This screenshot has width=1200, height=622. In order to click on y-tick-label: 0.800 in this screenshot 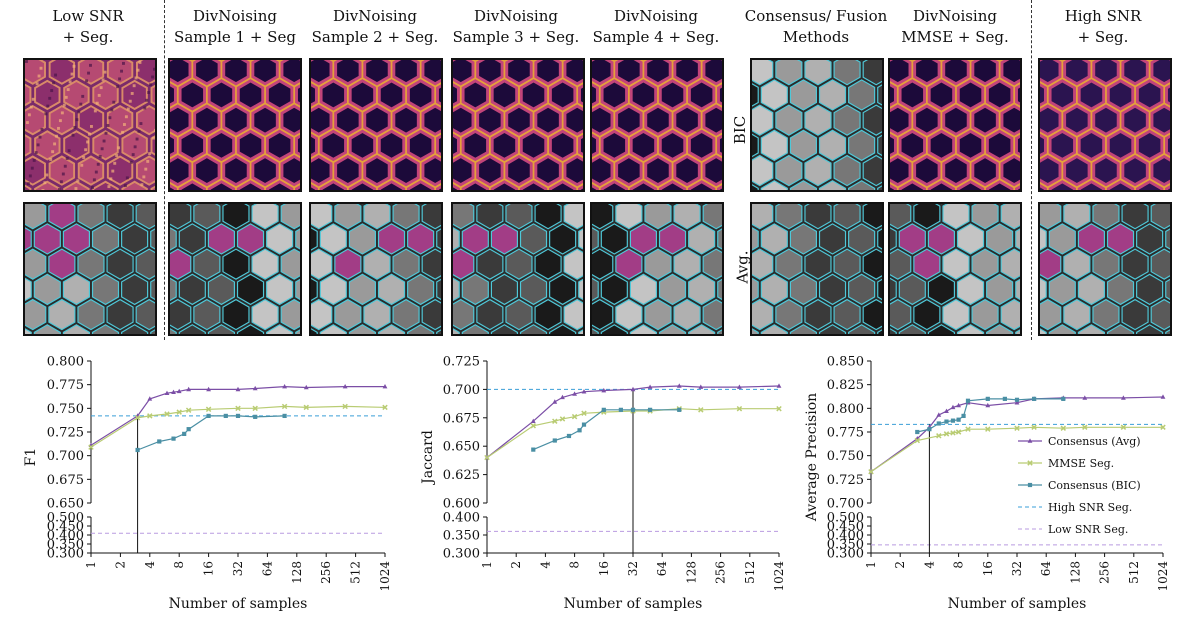, I will do `click(65, 362)`.